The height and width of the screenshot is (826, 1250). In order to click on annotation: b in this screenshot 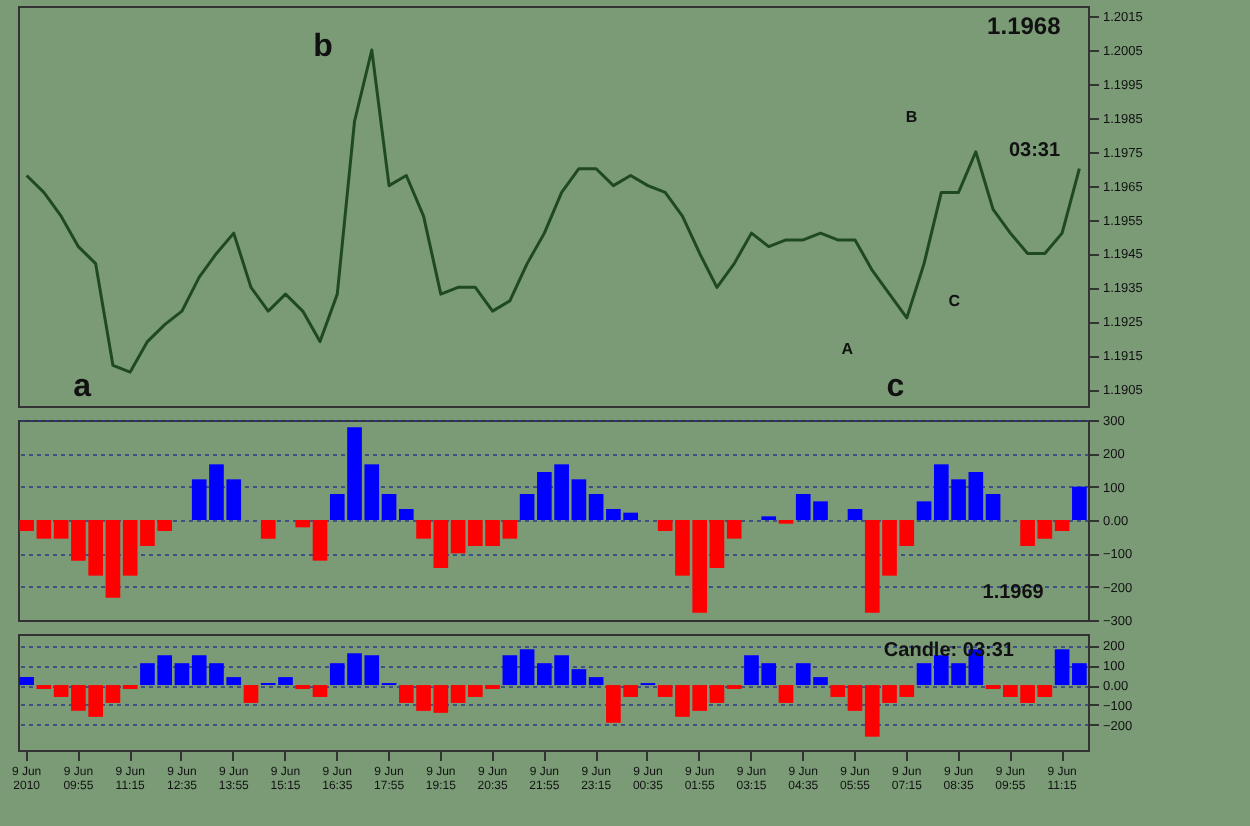, I will do `click(323, 47)`.